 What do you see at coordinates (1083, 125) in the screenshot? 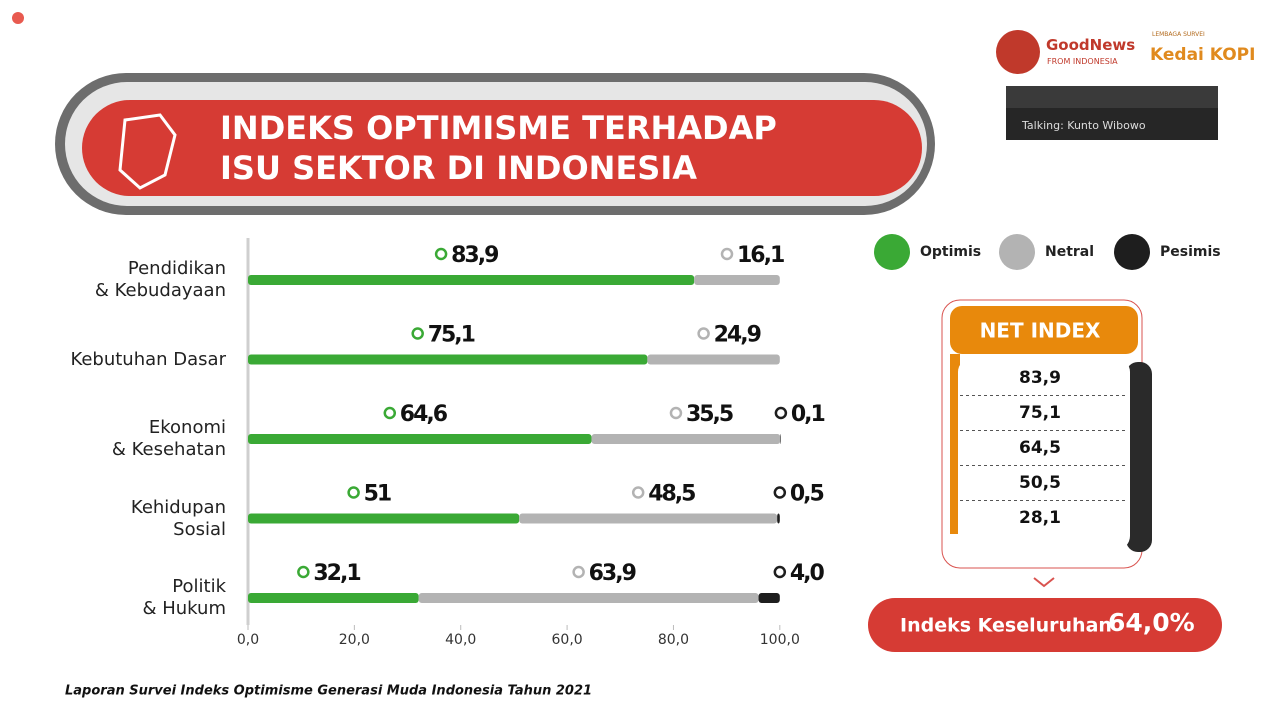
I see `talking-label: Talking: Kunto Wibowo` at bounding box center [1083, 125].